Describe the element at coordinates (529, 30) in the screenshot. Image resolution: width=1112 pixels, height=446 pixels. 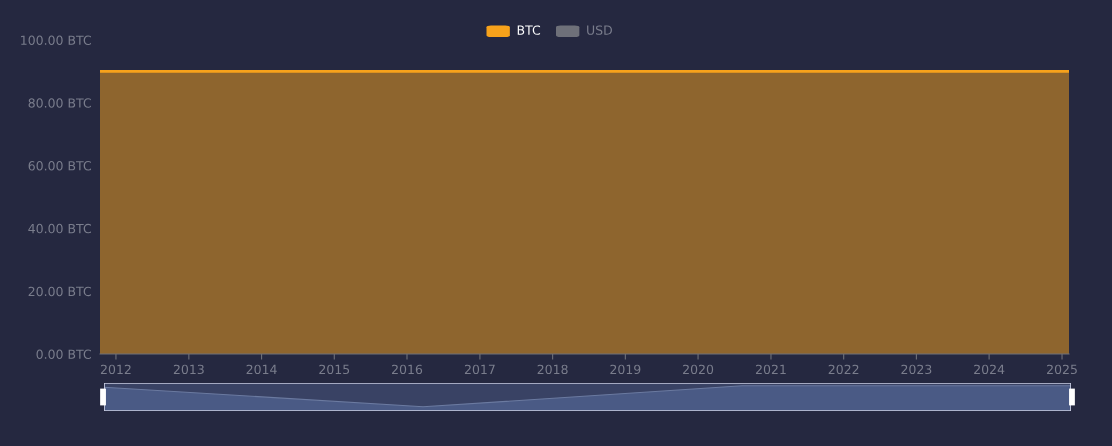
I see `legend-label: BTC` at that location.